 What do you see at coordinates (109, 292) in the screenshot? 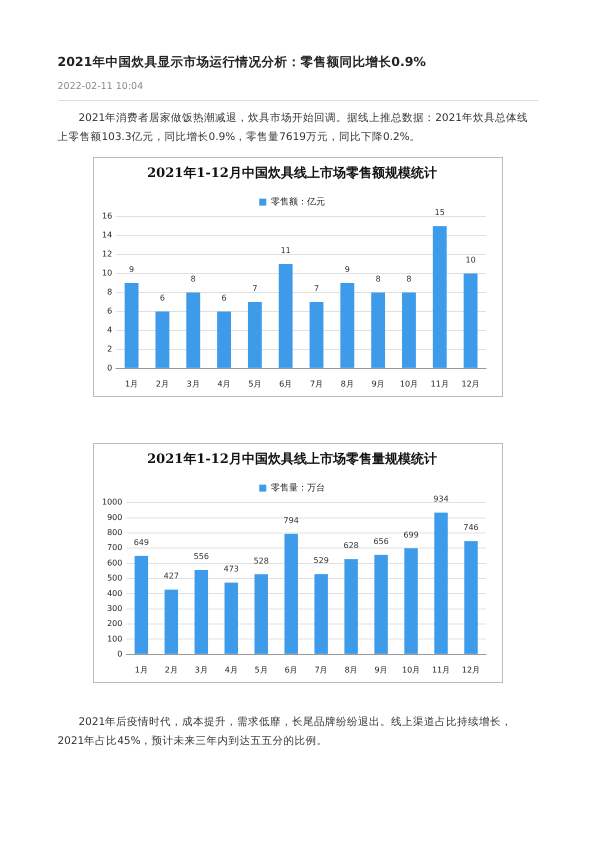
I see `y-tick-label: 8` at bounding box center [109, 292].